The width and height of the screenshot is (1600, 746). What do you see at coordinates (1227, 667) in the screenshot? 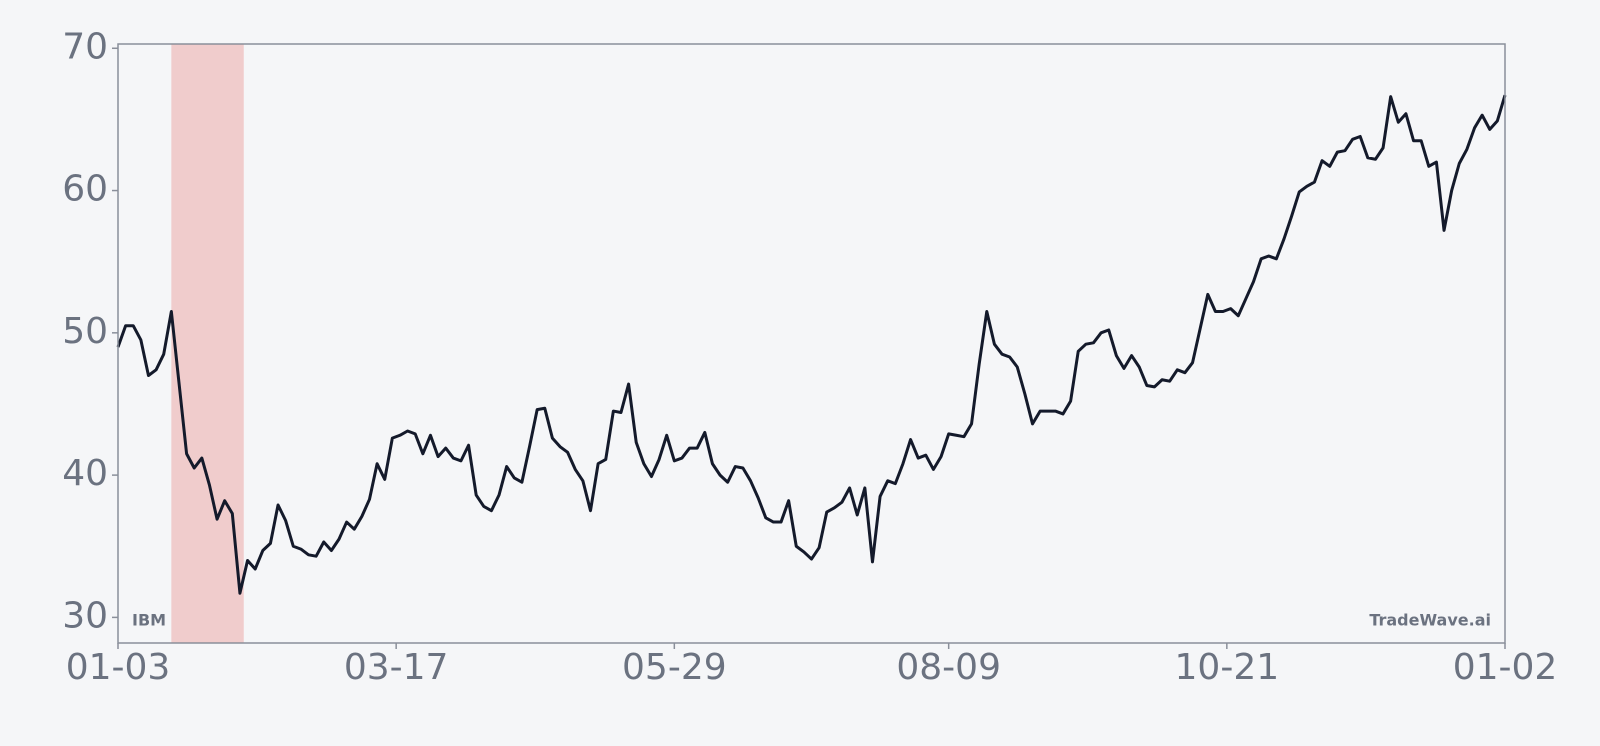
I see `x-tick-label: 10-21` at bounding box center [1227, 667].